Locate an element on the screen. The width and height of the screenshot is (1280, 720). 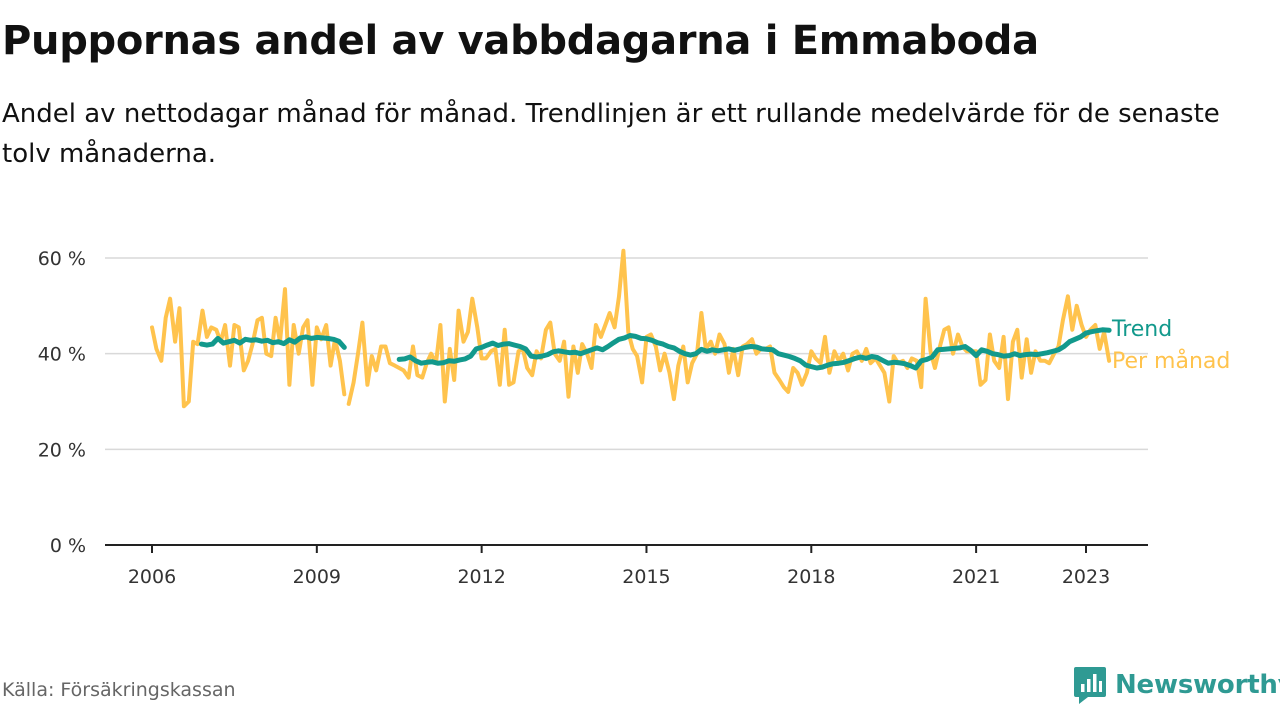
y-tick-label: 20 % is located at coordinates (62, 450).